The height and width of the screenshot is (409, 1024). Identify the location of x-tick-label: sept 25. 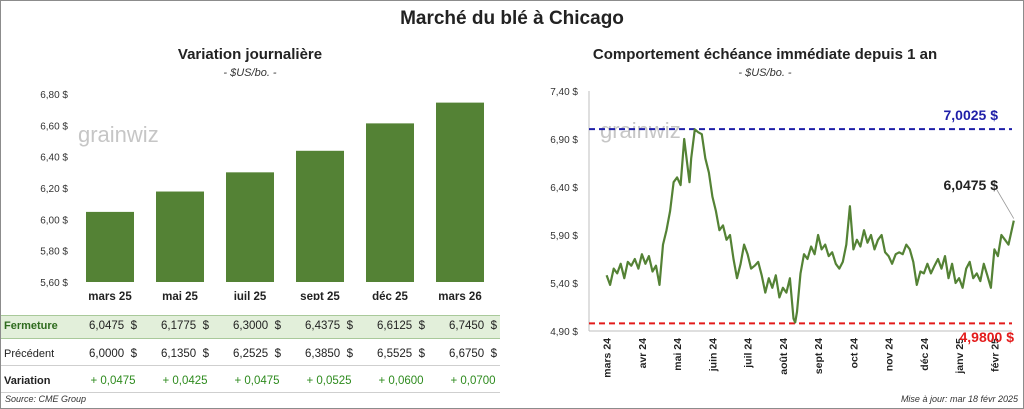
(320, 295).